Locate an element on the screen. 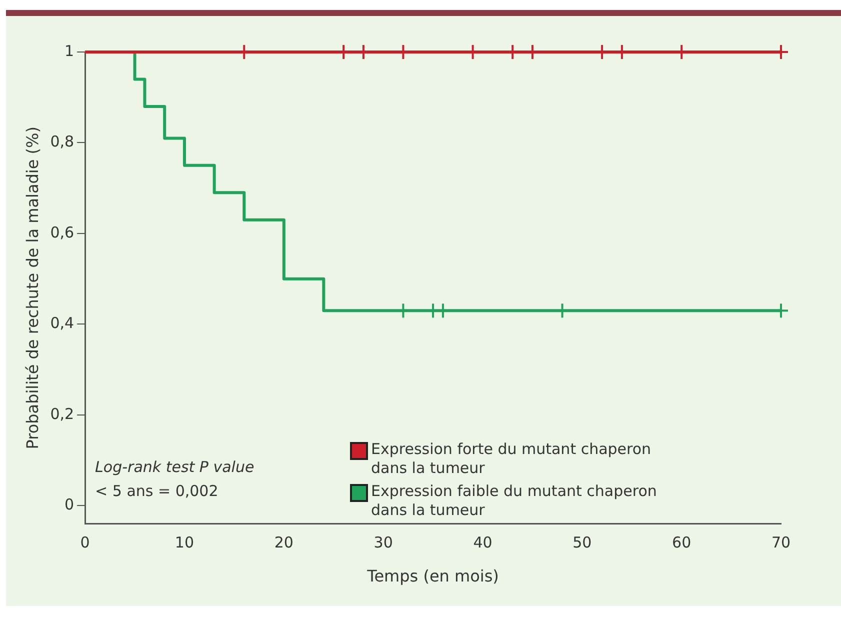 This screenshot has width=841, height=619. legend-label: Expression forte du mutant chaperon dans la tumeur is located at coordinates (511, 459).